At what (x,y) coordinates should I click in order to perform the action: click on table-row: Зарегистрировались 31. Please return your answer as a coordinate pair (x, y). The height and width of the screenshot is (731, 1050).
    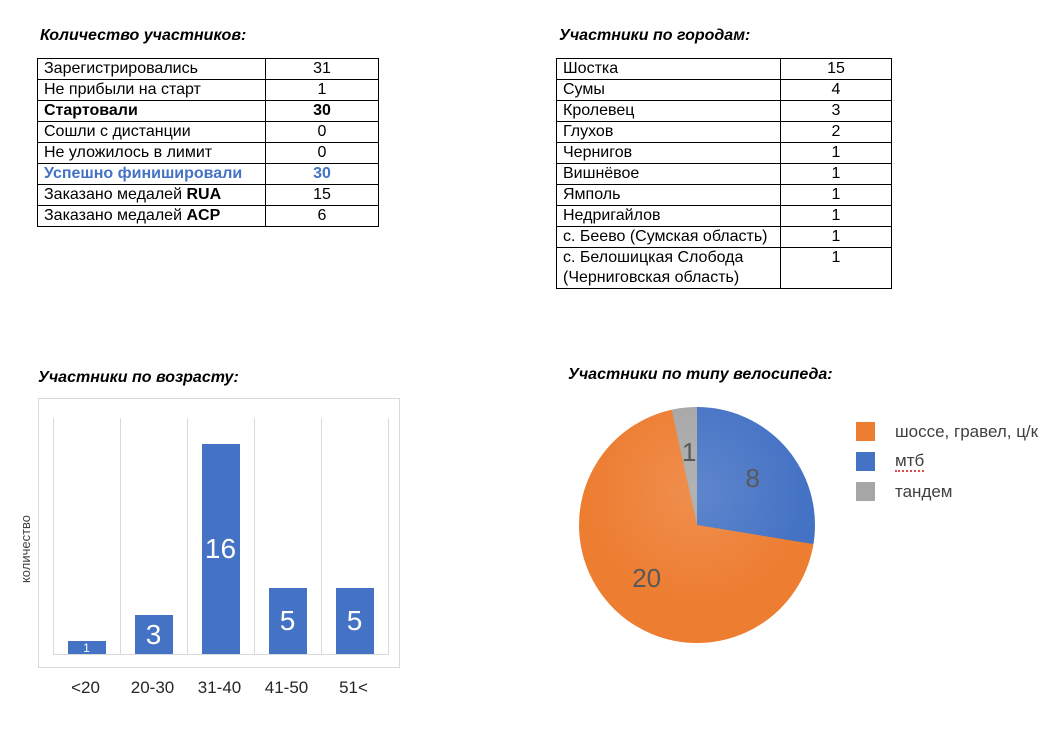
    Looking at the image, I should click on (208, 69).